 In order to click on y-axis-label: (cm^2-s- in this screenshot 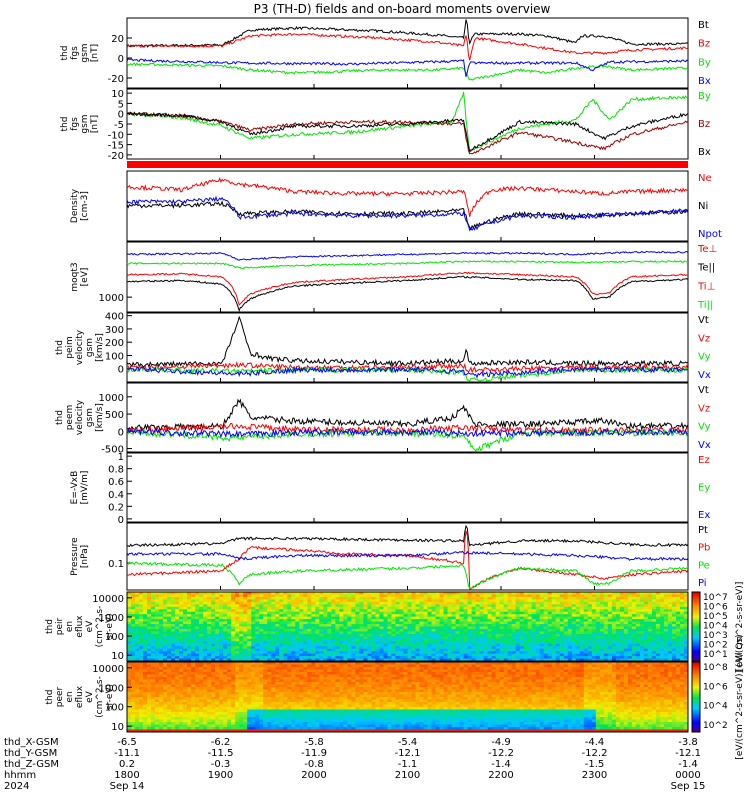, I will do `click(100, 697)`.